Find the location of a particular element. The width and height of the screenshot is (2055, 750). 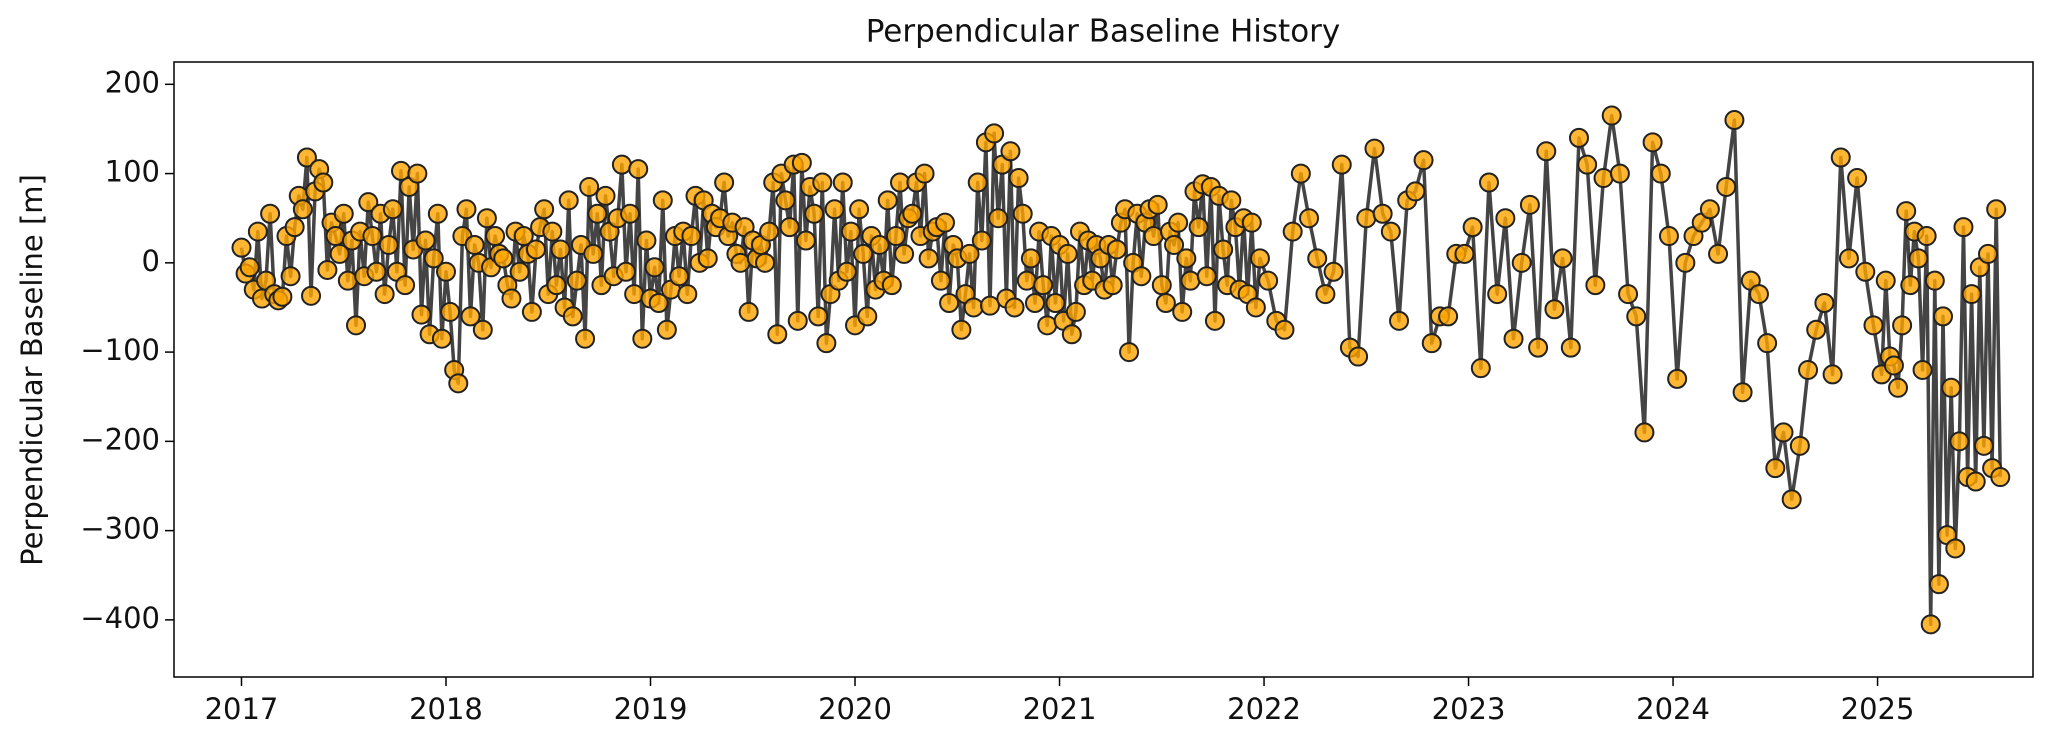

x-tick-label: 2017 is located at coordinates (242, 709).